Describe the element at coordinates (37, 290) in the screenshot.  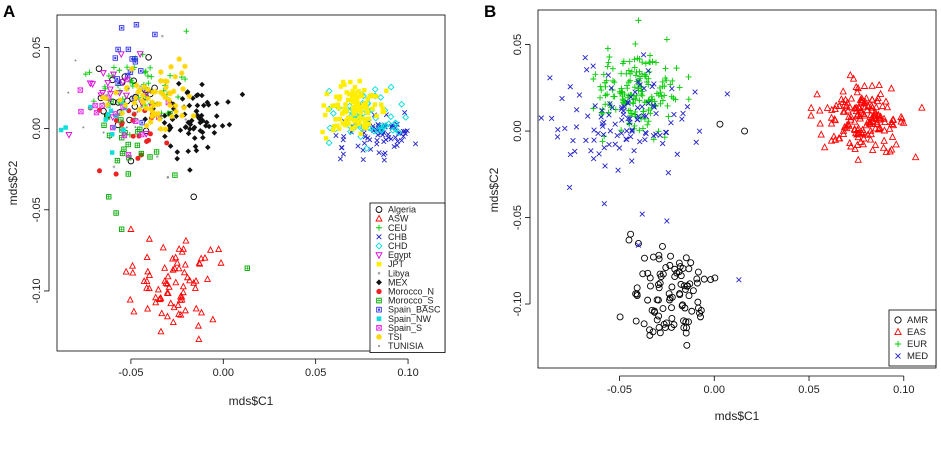
I see `y-tick-label: -0.10` at that location.